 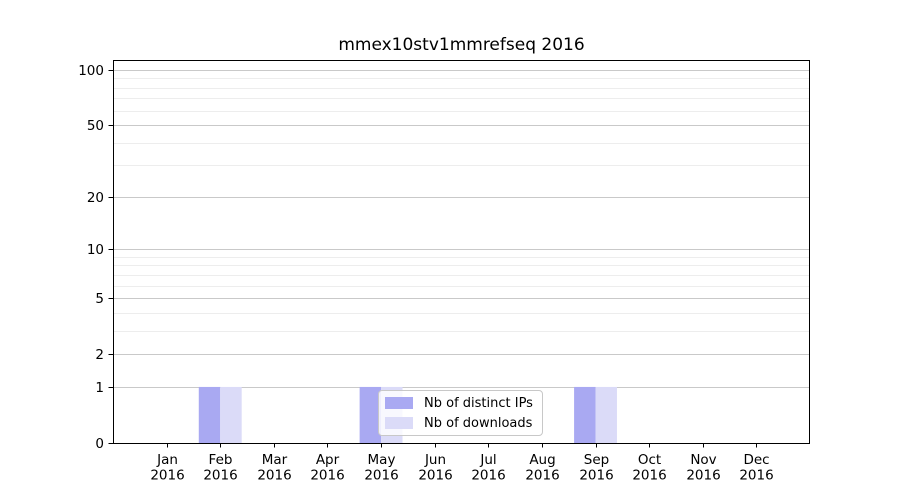 What do you see at coordinates (167, 468) in the screenshot?
I see `x-tick-label: Jan 2016` at bounding box center [167, 468].